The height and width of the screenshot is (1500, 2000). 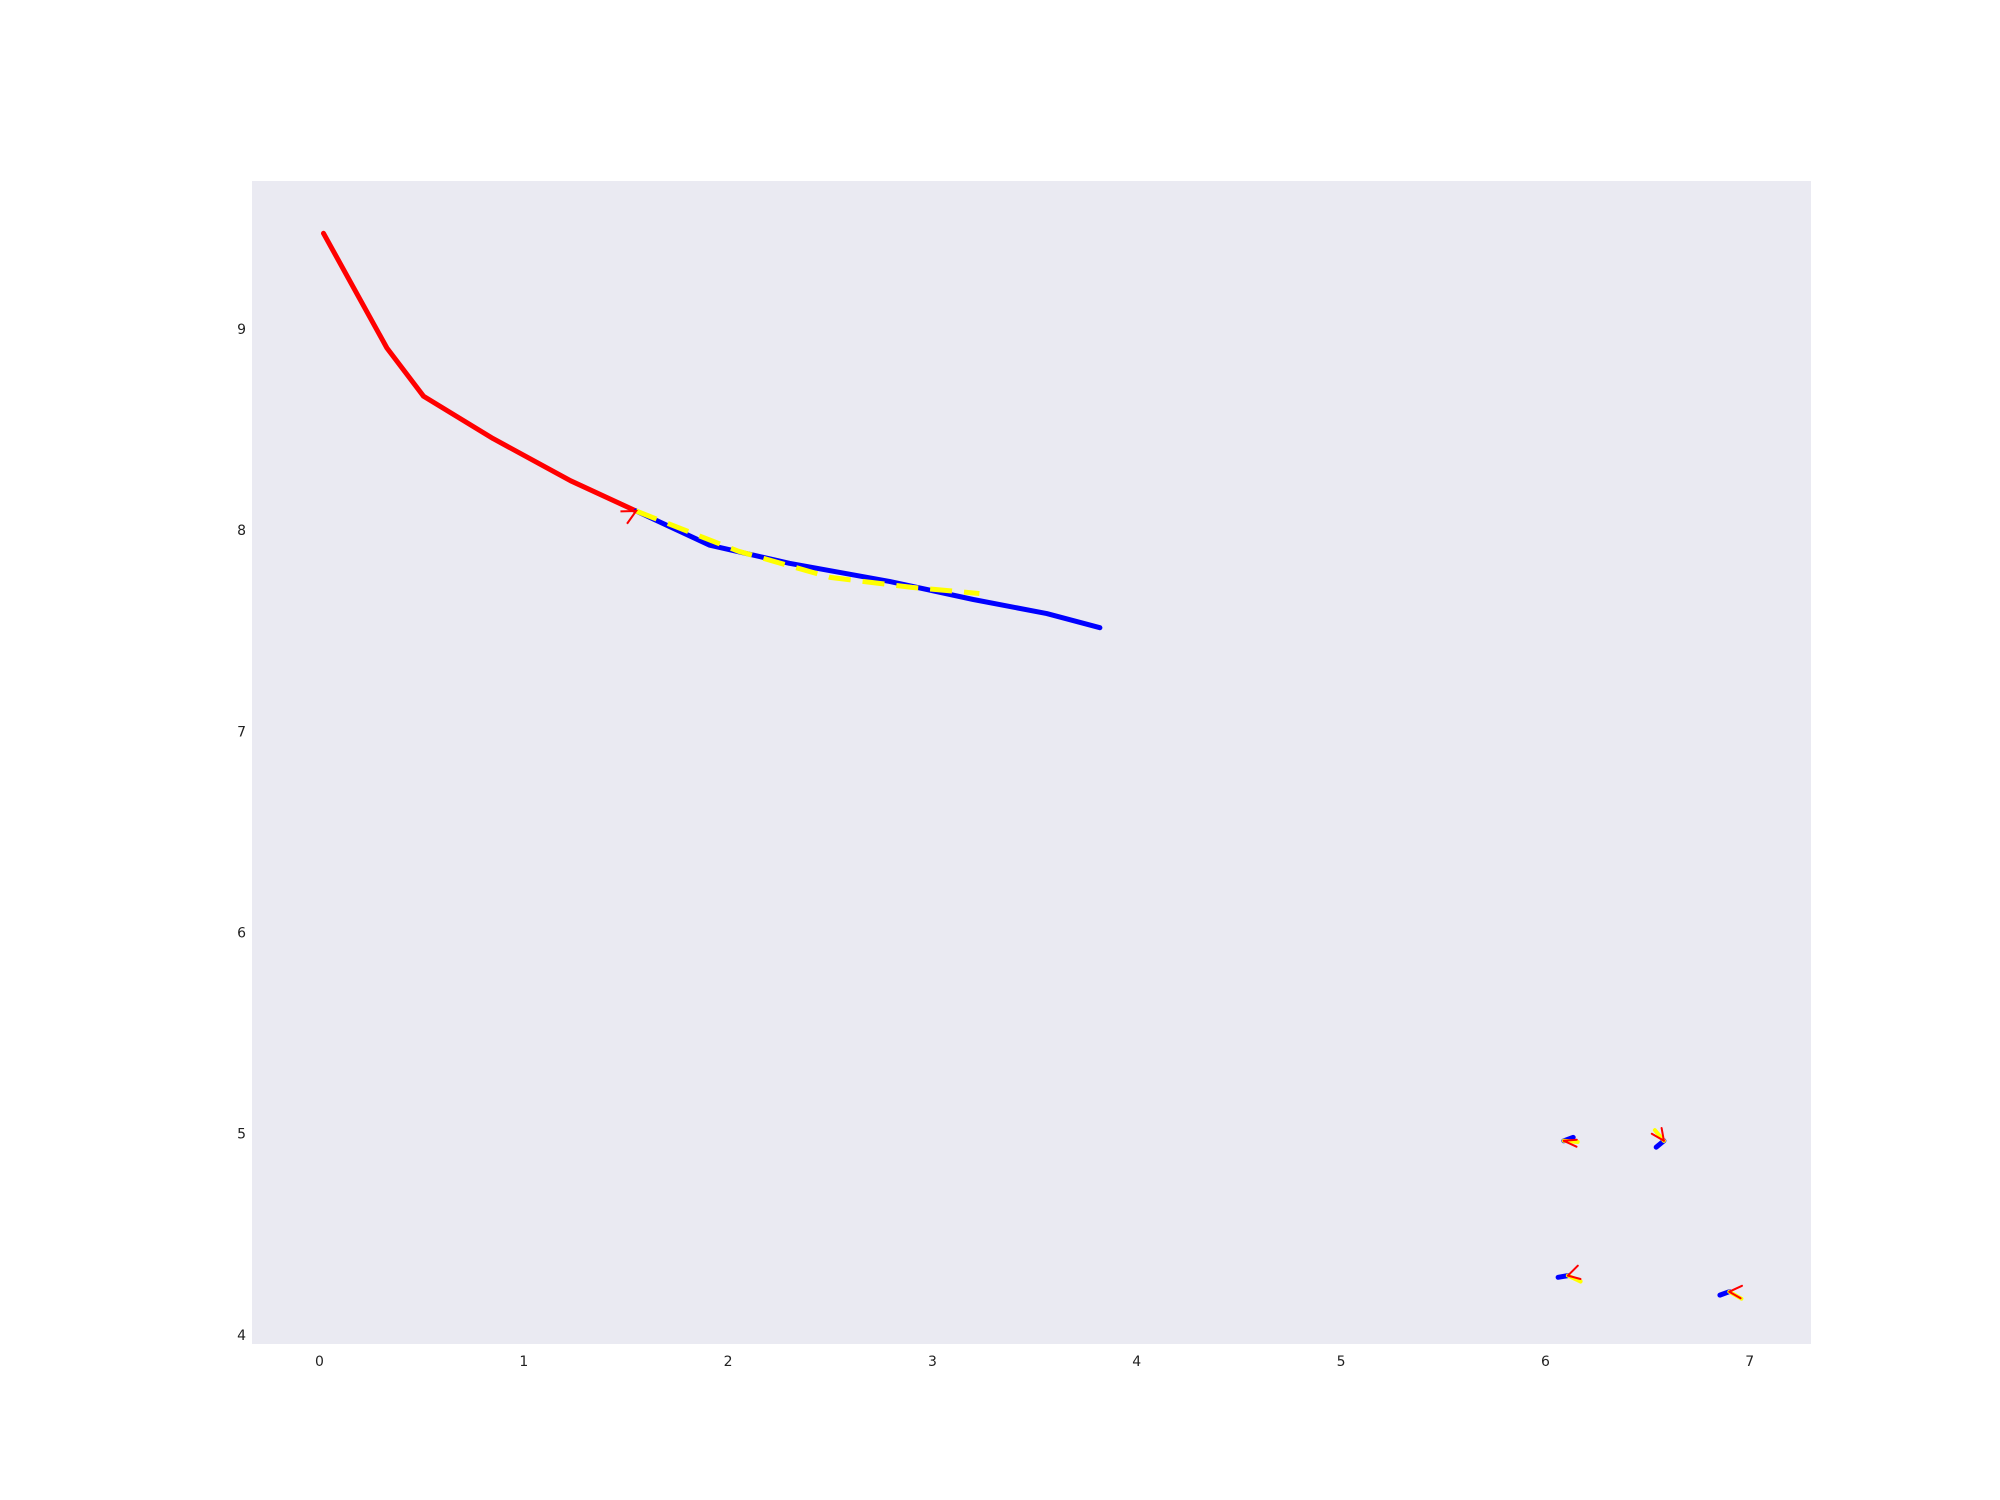 I want to click on y-tick-label: 6, so click(x=241, y=934).